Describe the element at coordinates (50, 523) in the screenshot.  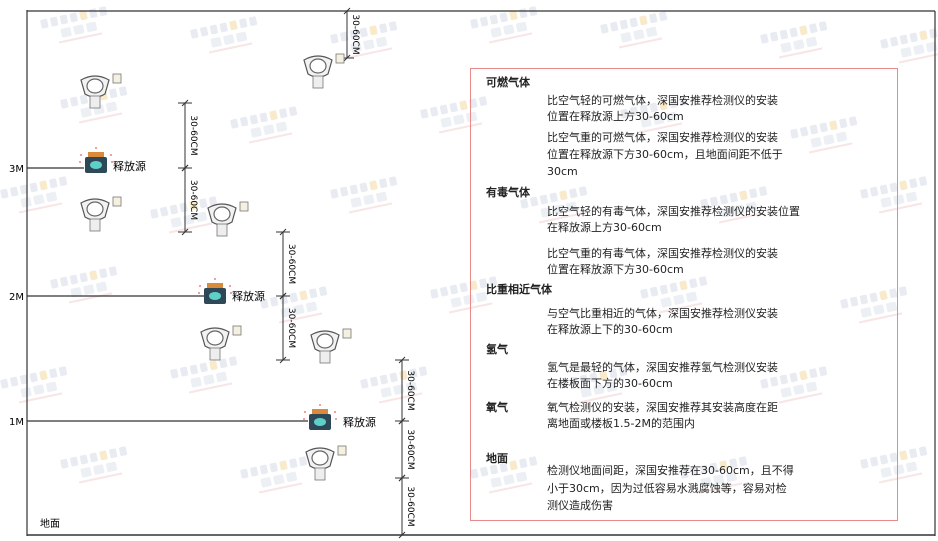
I see `ground-label: 地面` at that location.